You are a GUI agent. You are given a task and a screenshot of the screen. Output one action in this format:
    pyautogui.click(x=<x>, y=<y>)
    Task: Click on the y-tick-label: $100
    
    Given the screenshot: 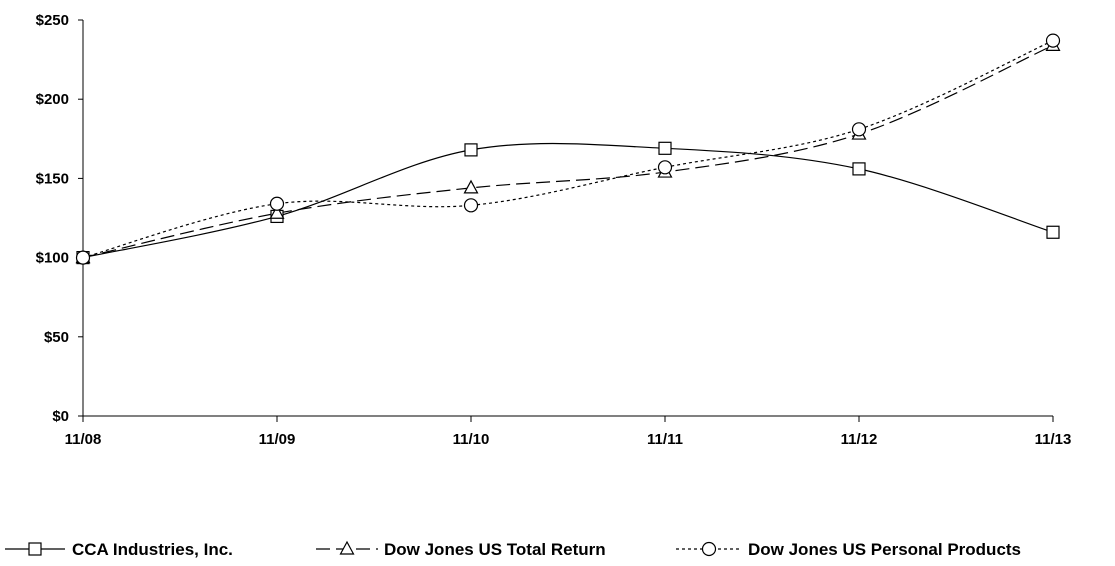 What is the action you would take?
    pyautogui.click(x=52, y=258)
    